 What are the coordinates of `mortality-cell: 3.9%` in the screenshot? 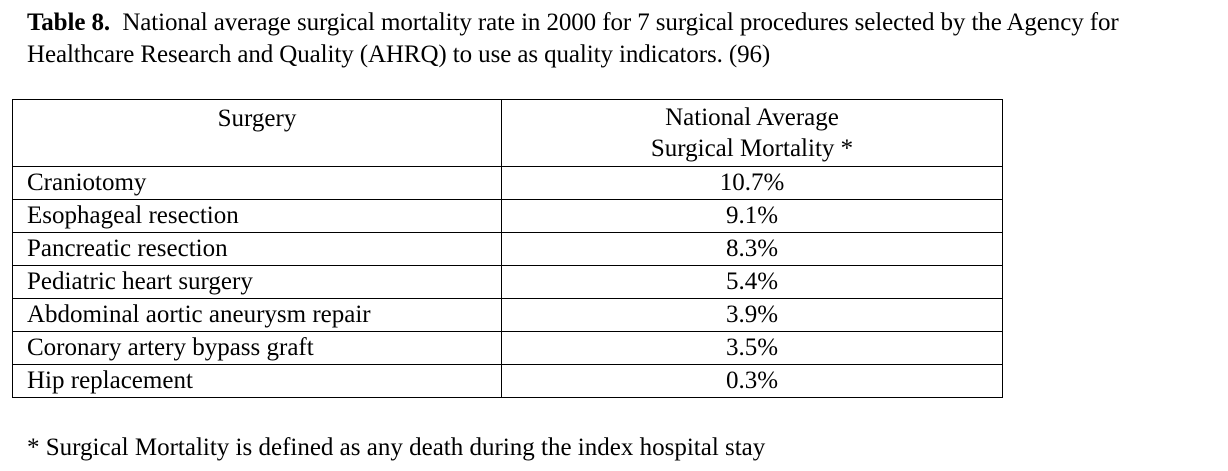 It's located at (752, 315).